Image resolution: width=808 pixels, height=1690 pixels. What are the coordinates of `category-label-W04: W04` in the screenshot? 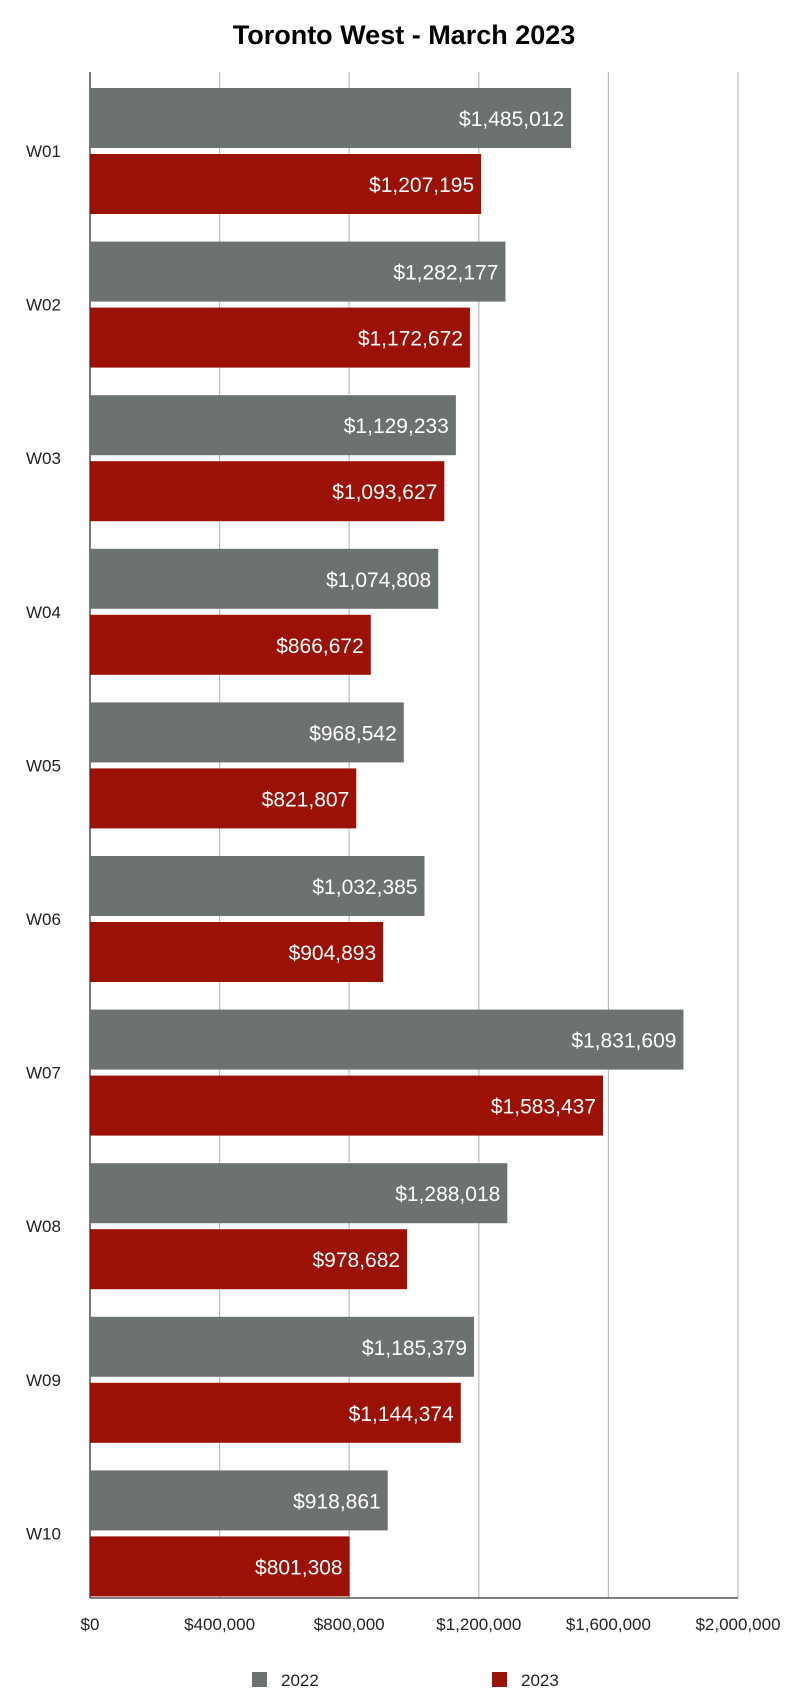 It's located at (43, 612).